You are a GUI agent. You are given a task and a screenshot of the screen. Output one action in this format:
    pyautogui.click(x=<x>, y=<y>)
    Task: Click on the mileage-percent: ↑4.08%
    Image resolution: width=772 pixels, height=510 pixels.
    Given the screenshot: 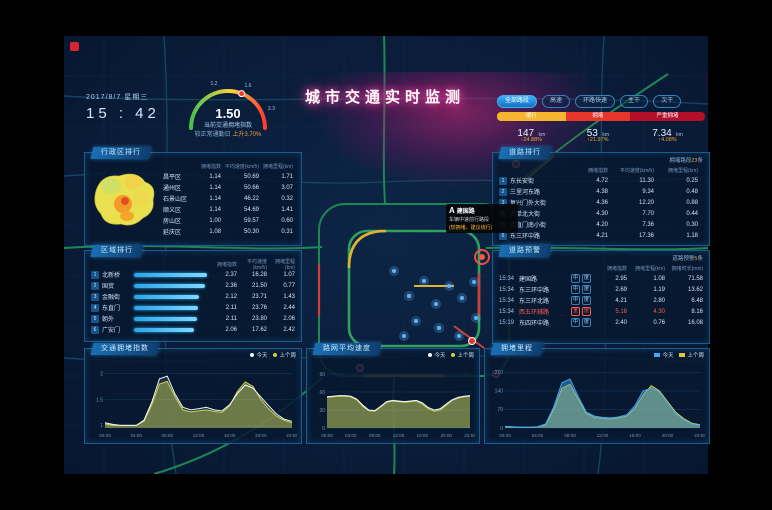 What is the action you would take?
    pyautogui.click(x=667, y=140)
    